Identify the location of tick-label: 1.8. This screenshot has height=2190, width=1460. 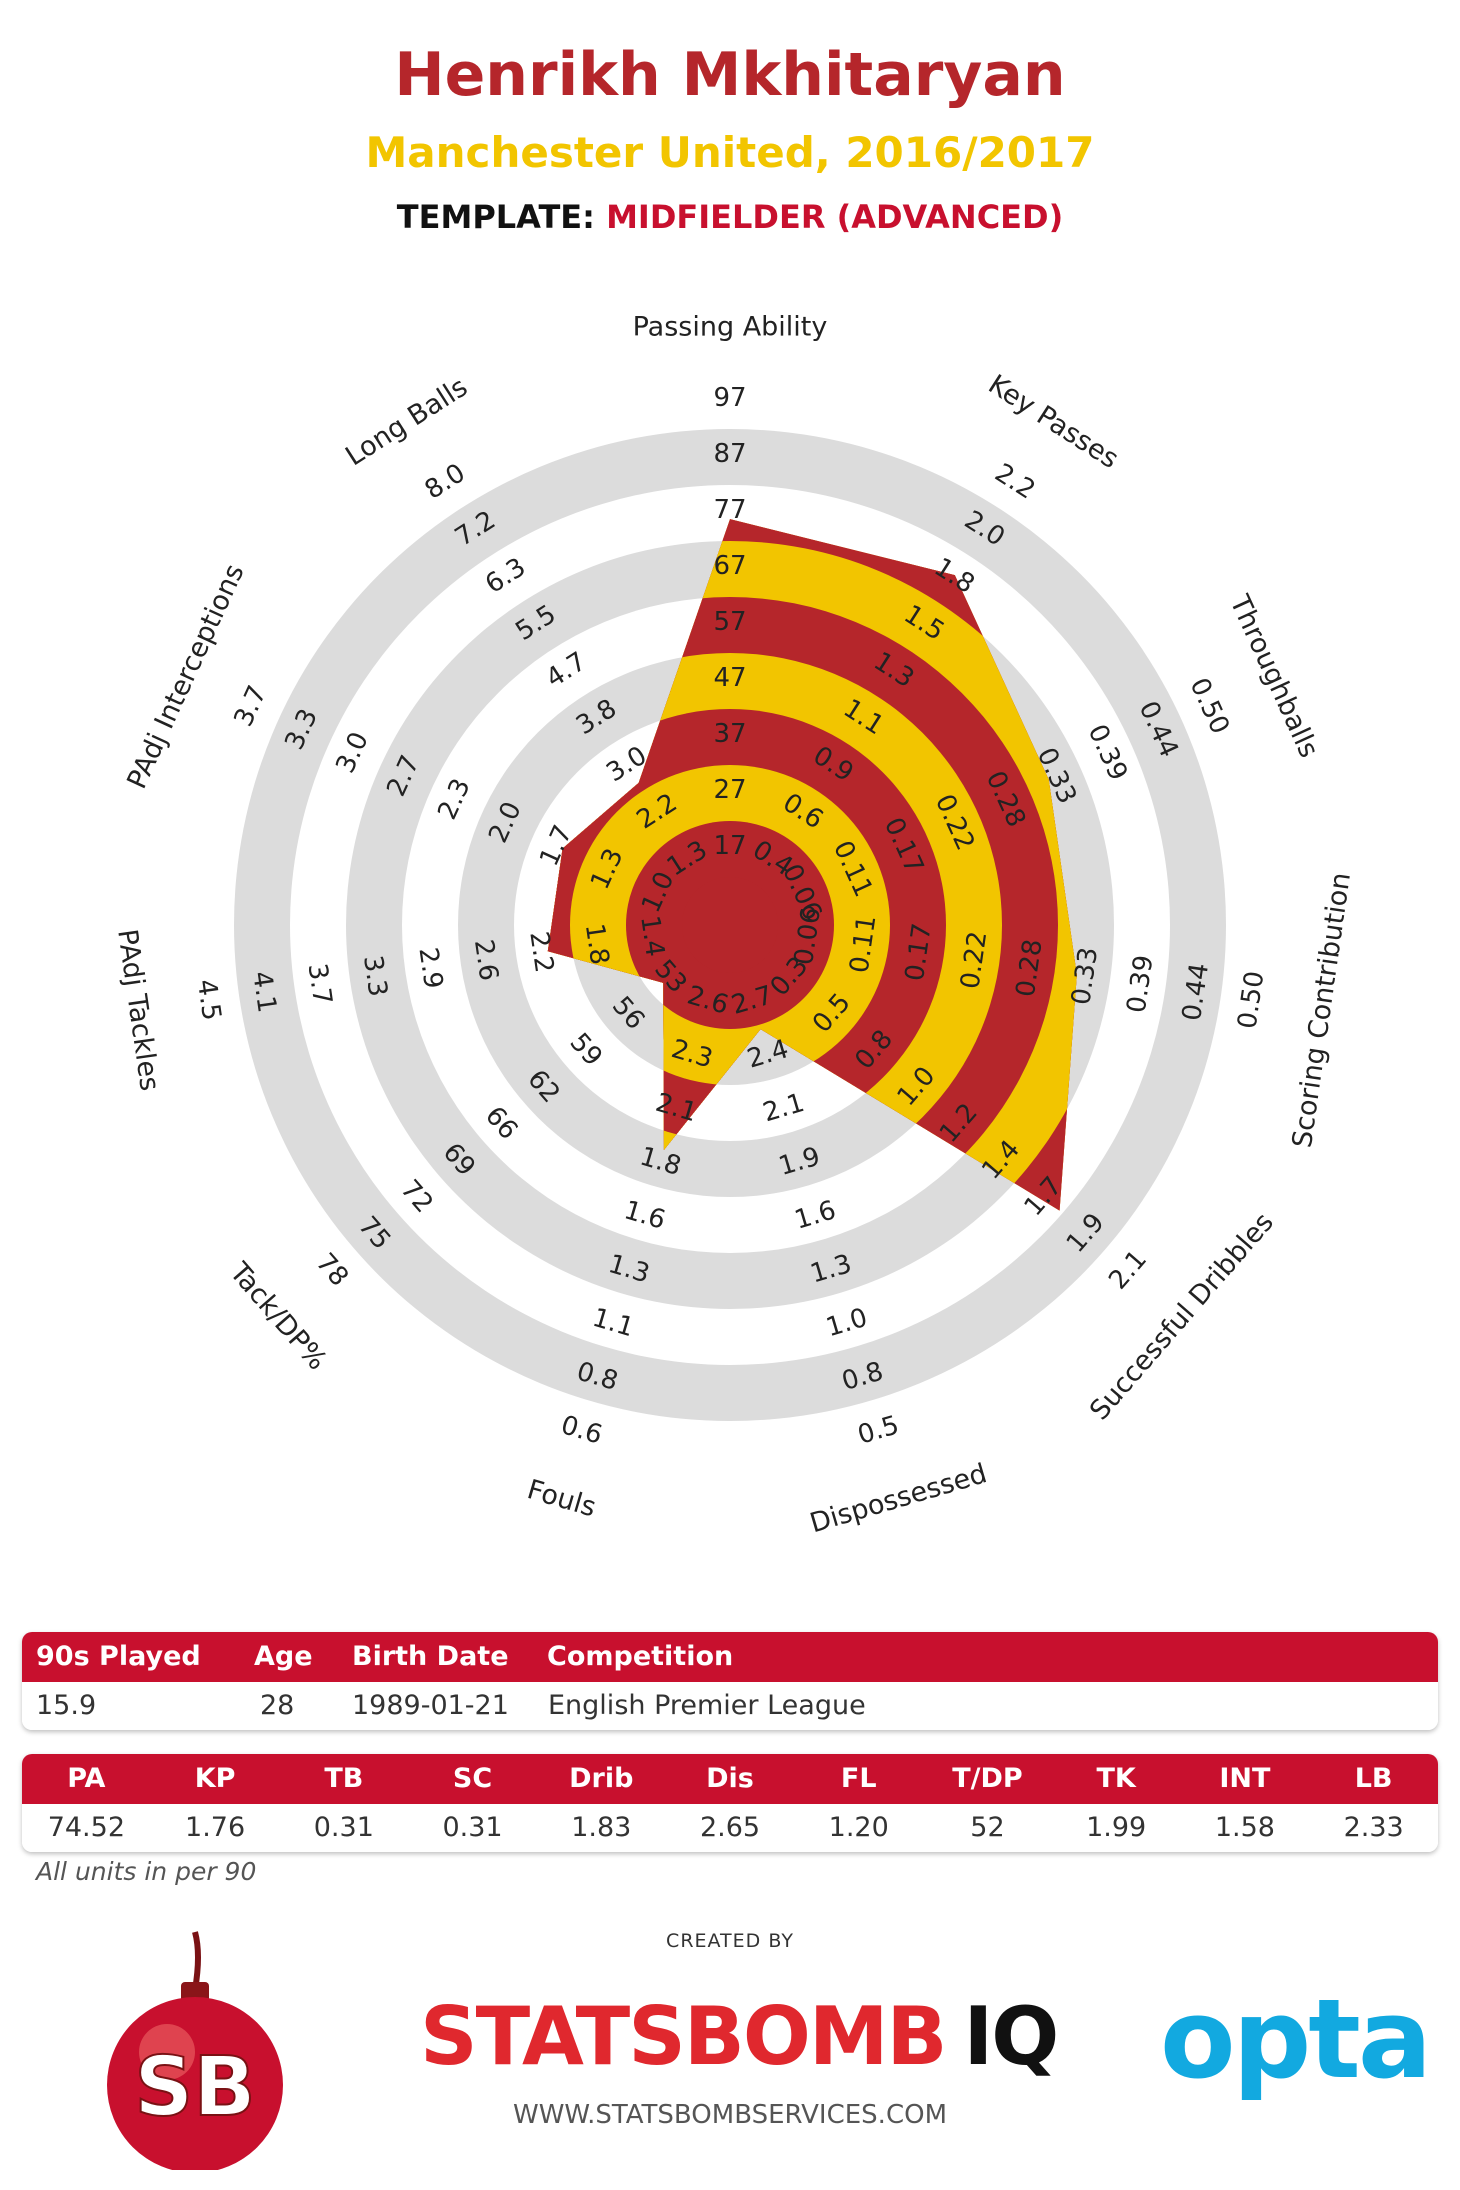
(597, 944).